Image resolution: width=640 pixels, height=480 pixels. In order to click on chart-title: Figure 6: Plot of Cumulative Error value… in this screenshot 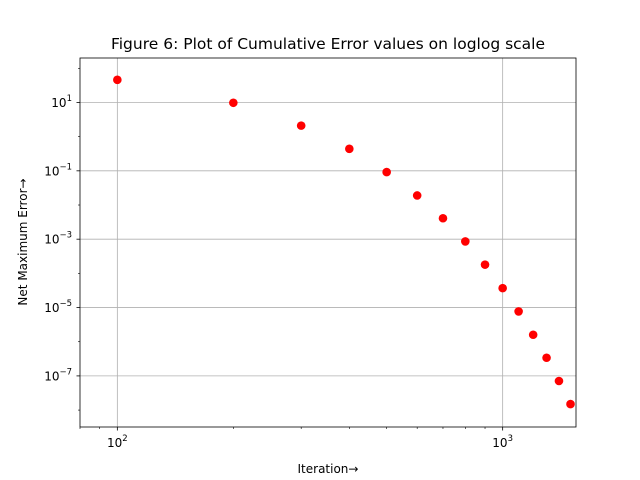, I will do `click(328, 44)`.